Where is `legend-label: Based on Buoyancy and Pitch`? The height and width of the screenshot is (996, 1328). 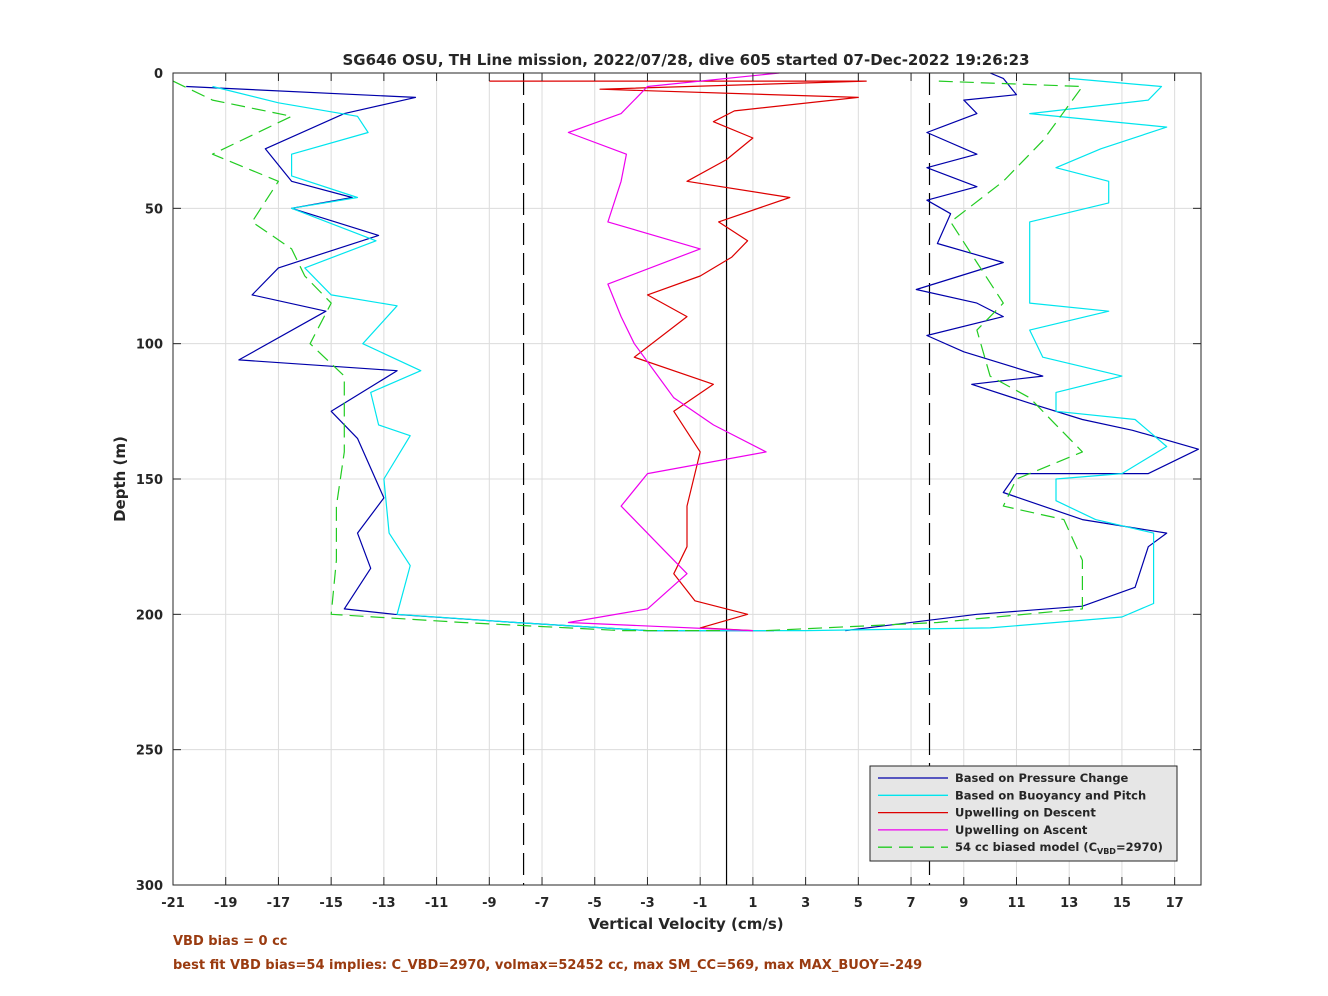 legend-label: Based on Buoyancy and Pitch is located at coordinates (1050, 795).